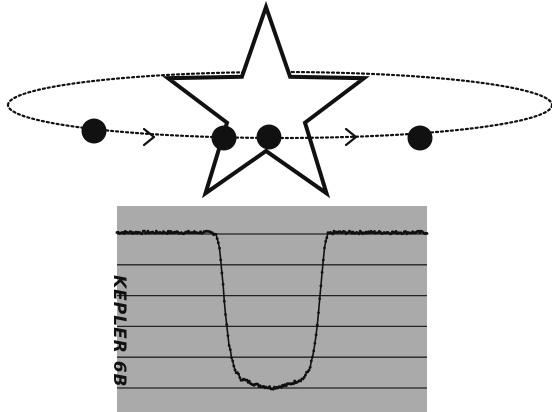  What do you see at coordinates (119, 331) in the screenshot?
I see `target-label: KEPLER 6B` at bounding box center [119, 331].